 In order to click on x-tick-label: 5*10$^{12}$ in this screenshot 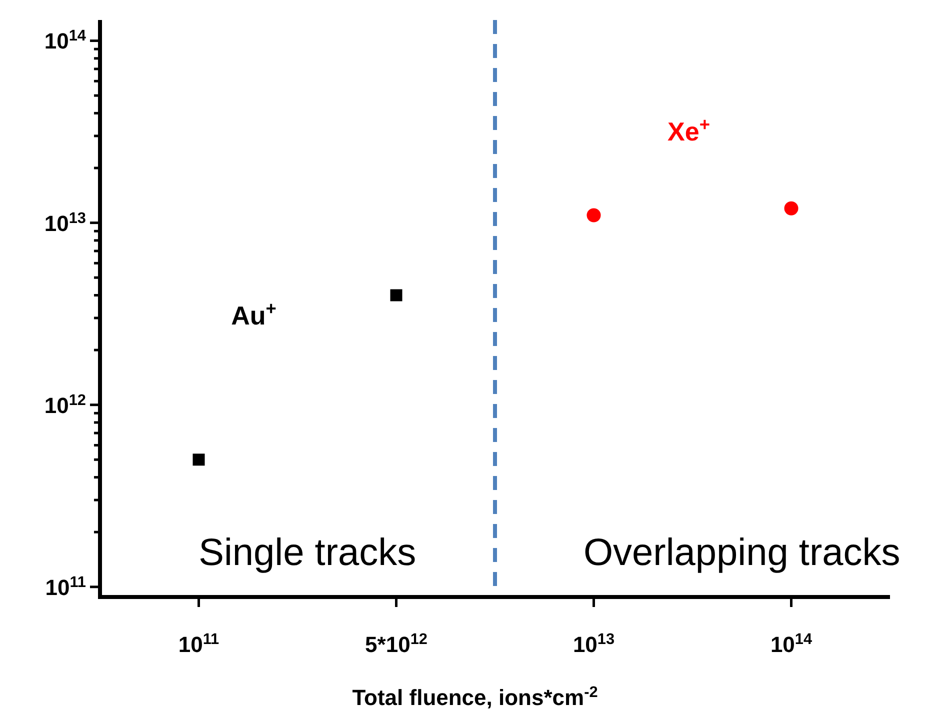, I will do `click(396, 643)`.